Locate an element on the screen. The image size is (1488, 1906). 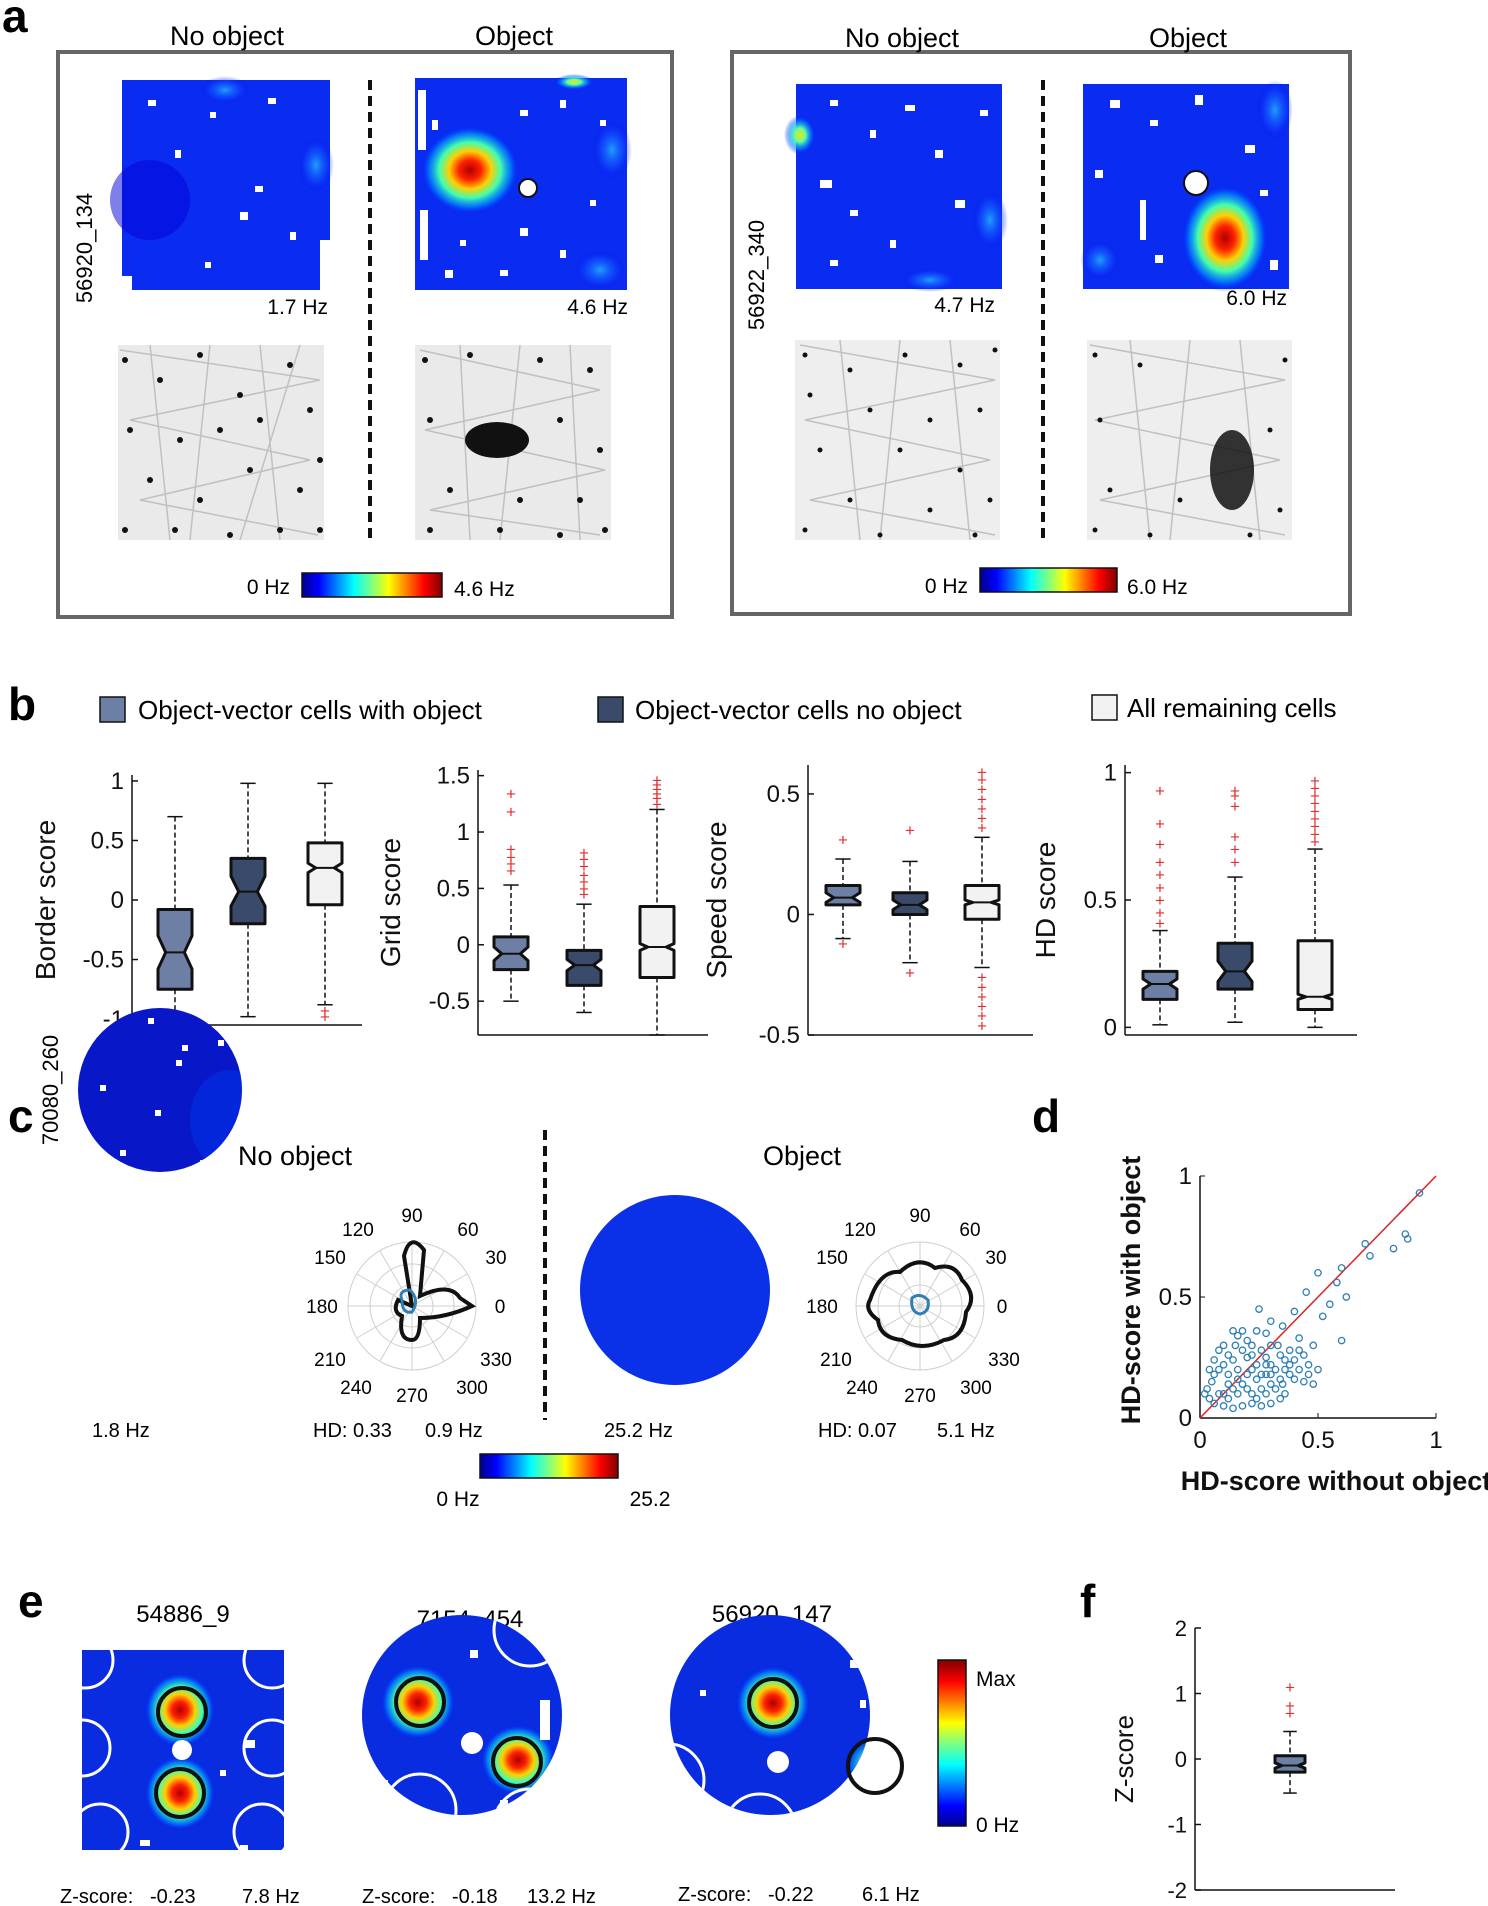
panel-a-cell-1-frame is located at coordinates (365, 334).